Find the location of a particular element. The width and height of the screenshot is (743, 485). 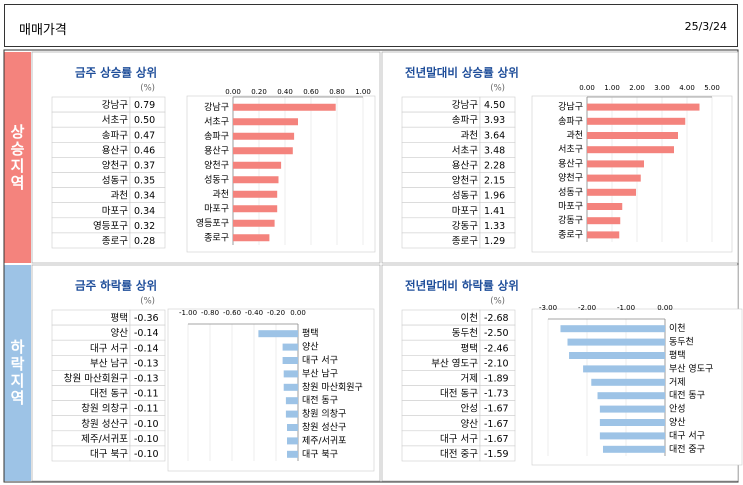

table-name: 거제 is located at coordinates (469, 378).